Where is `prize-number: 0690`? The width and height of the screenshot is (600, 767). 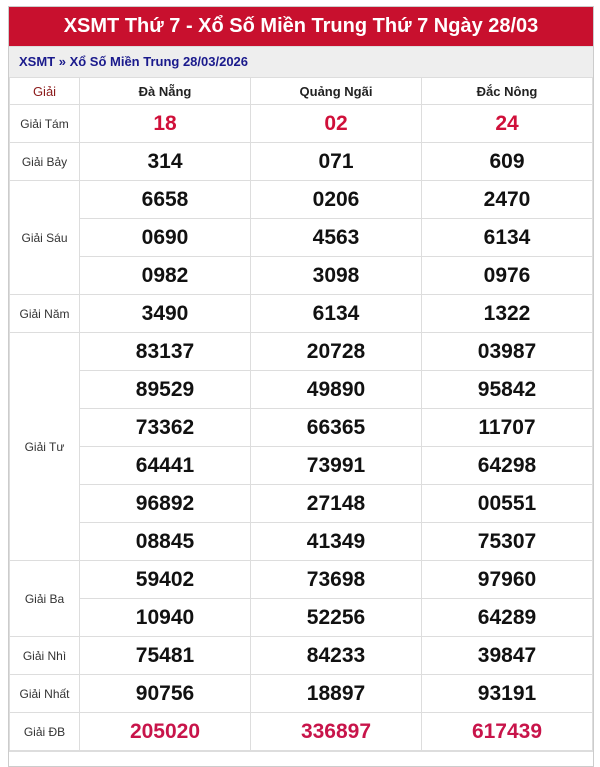 prize-number: 0690 is located at coordinates (165, 237).